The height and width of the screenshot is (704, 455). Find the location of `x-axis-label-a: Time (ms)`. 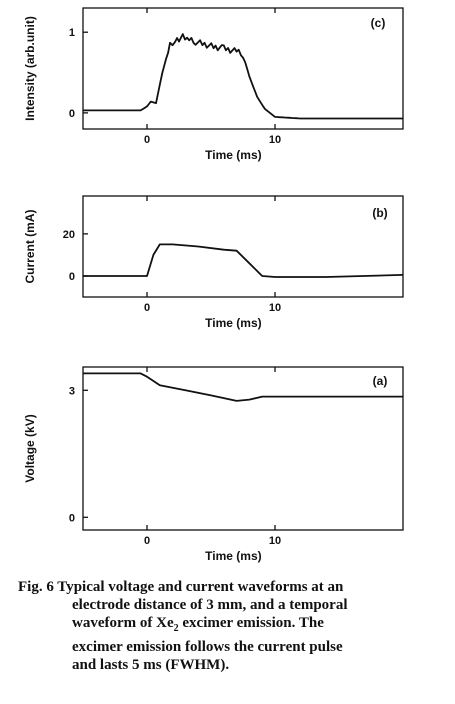

x-axis-label-a: Time (ms) is located at coordinates (233, 556).